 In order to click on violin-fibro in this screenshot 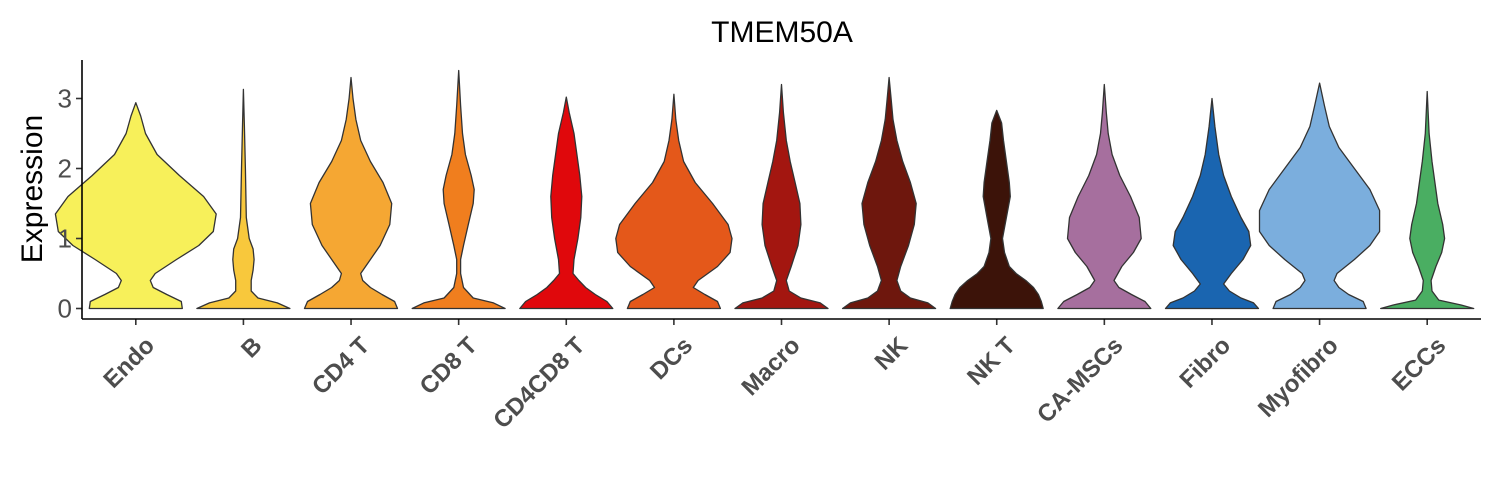, I will do `click(1212, 203)`.